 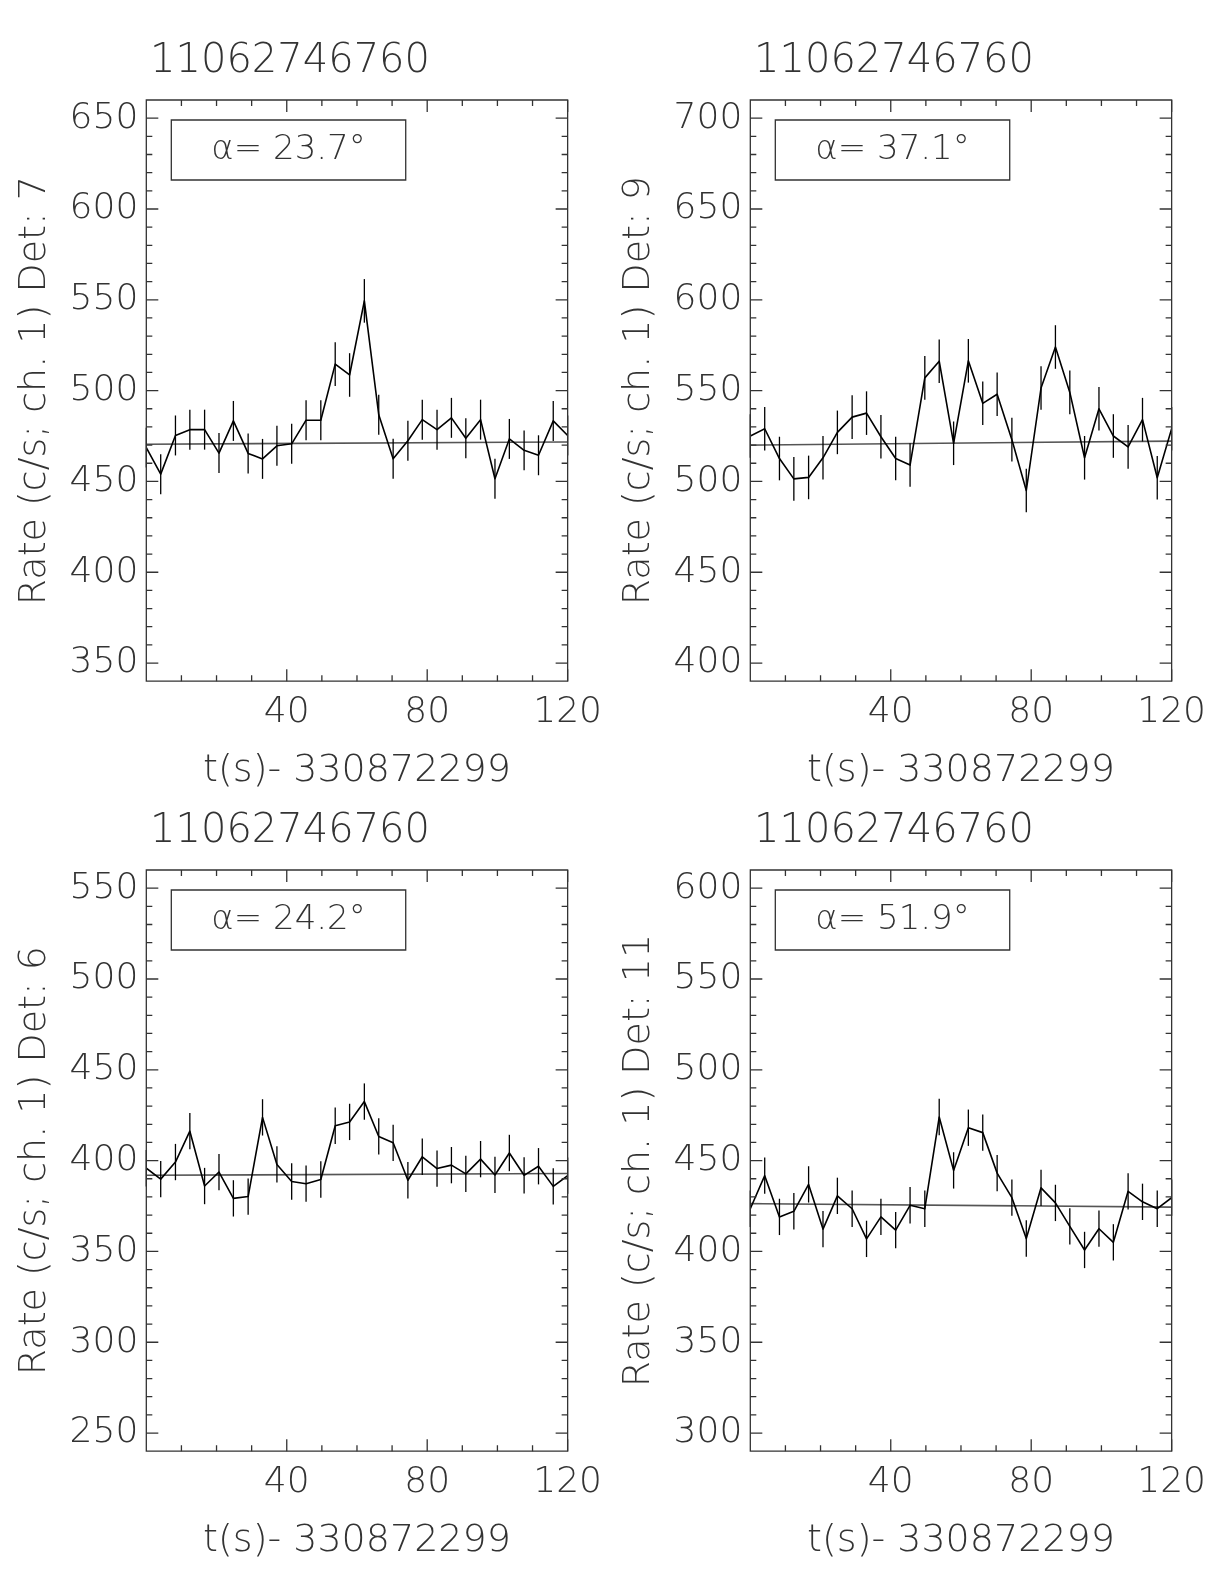 What do you see at coordinates (708, 115) in the screenshot?
I see `y-tick-label: 700` at bounding box center [708, 115].